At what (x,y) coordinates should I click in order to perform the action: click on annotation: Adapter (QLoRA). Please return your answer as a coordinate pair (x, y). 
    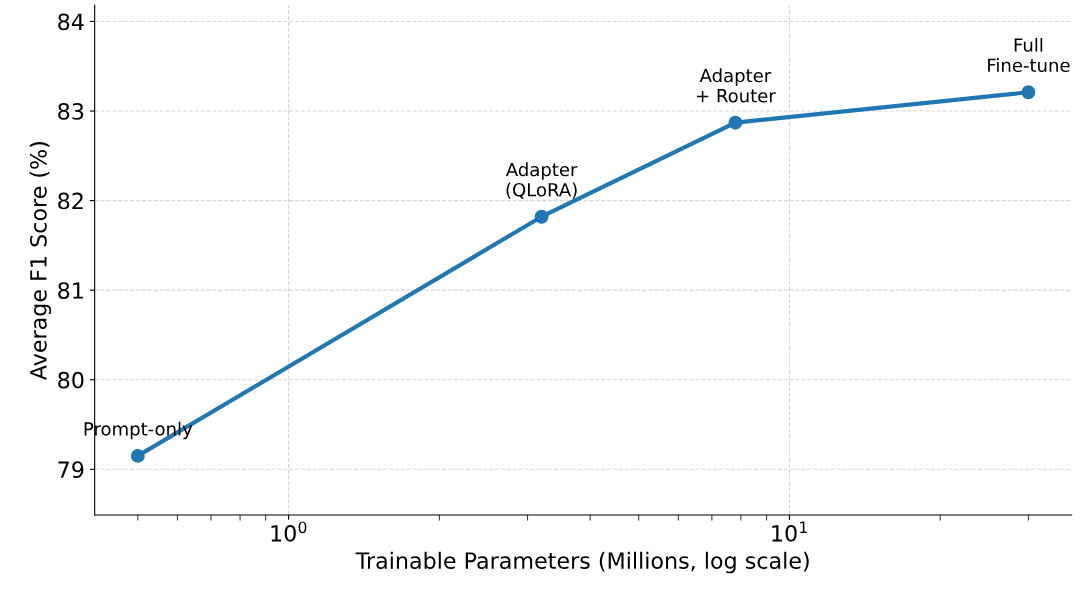
    Looking at the image, I should click on (541, 180).